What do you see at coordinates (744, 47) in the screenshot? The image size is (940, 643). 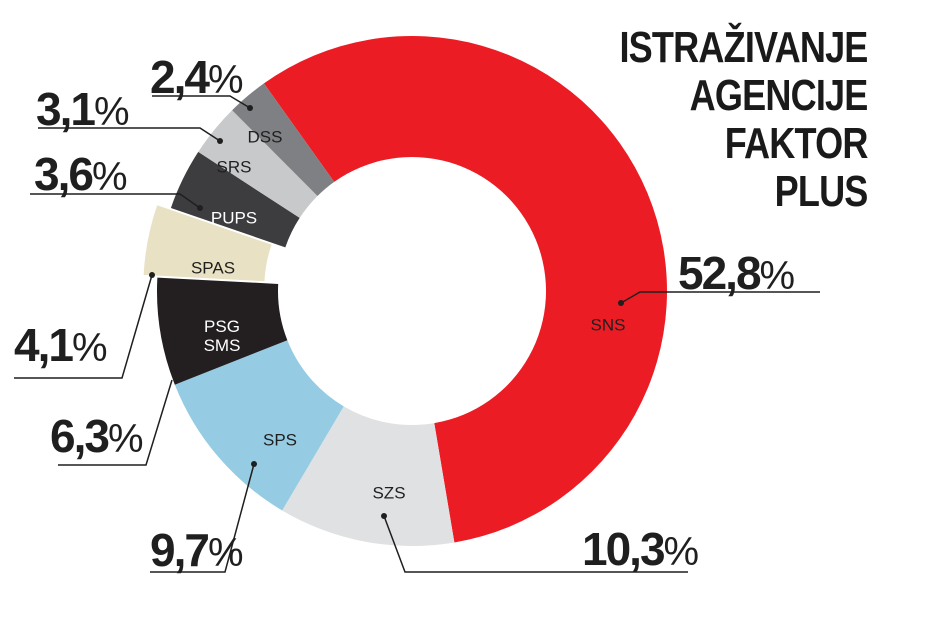 I see `title-line-1: ISTRAŽIVANJE` at bounding box center [744, 47].